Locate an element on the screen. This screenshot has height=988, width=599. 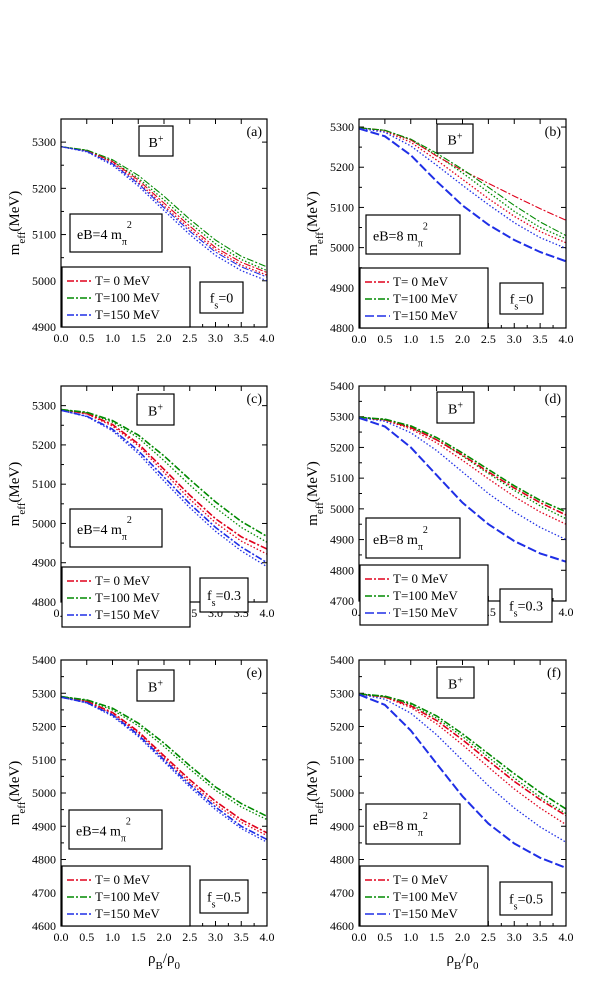
x-tick-label: 4.0 is located at coordinates (566, 339).